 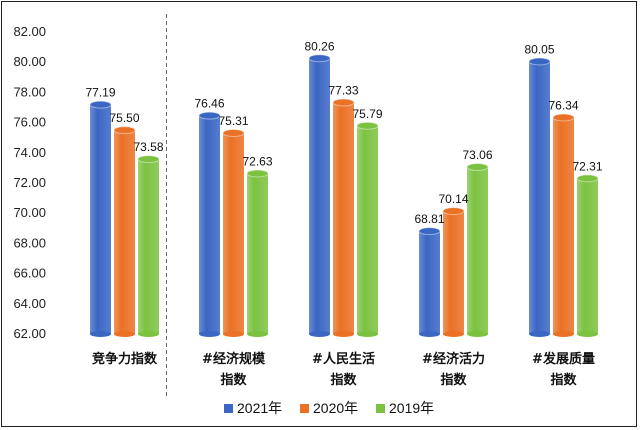 What do you see at coordinates (367, 114) in the screenshot?
I see `data-label: 75.79` at bounding box center [367, 114].